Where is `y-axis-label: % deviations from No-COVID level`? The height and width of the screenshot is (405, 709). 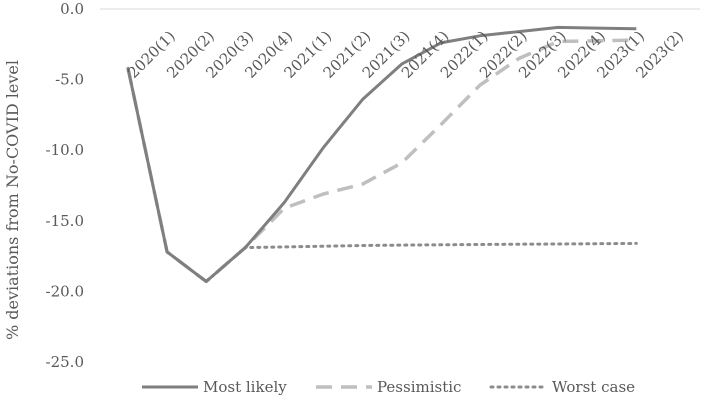 y-axis-label: % deviations from No-COVID level is located at coordinates (12, 200).